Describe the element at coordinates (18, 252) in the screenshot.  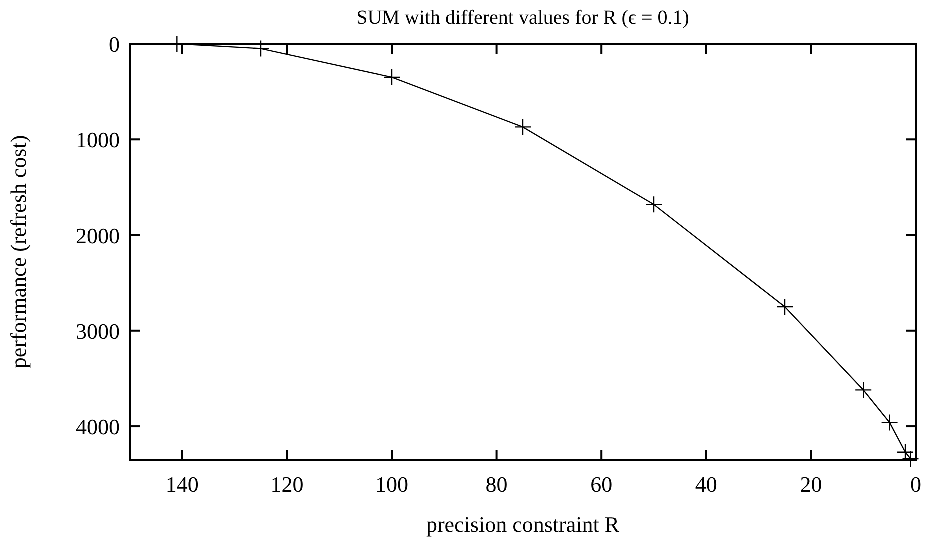
I see `y-axis-title: performance (refresh cost)` at that location.